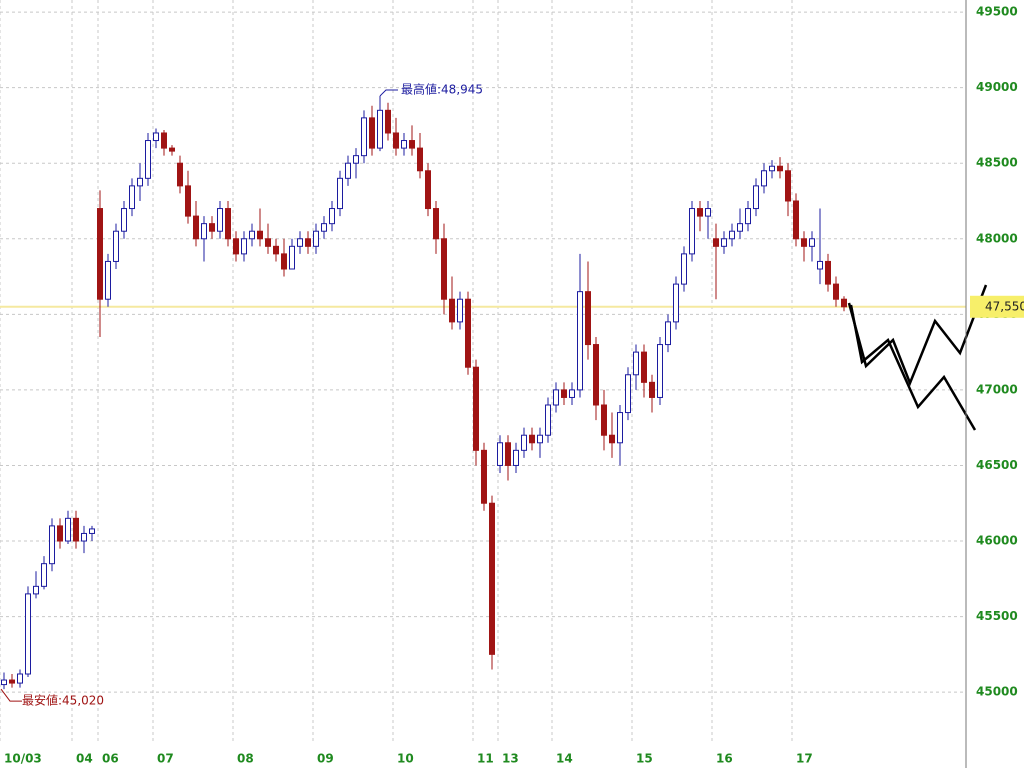 This screenshot has width=1024, height=768. Describe the element at coordinates (997, 87) in the screenshot. I see `y-tick-label: 49000` at that location.